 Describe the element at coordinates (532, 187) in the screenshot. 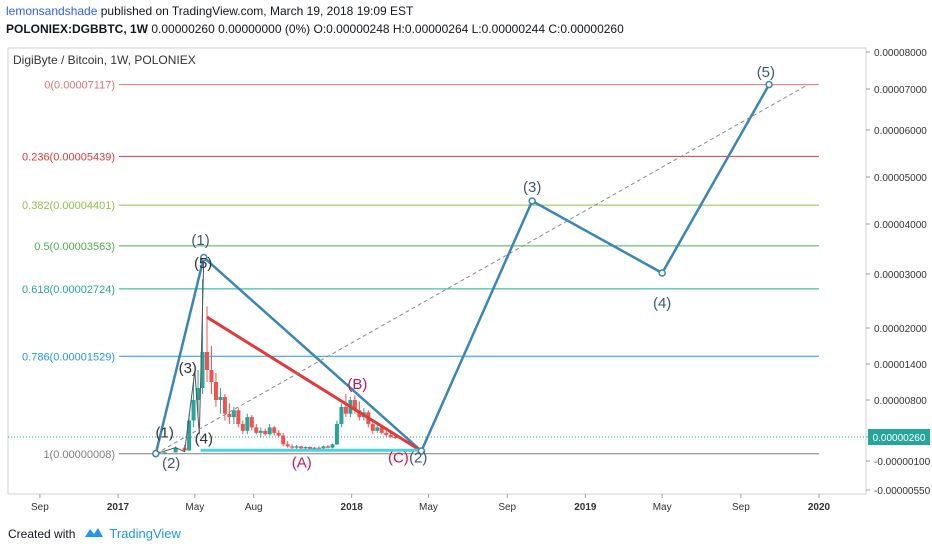

I see `wave-label: (3)` at that location.